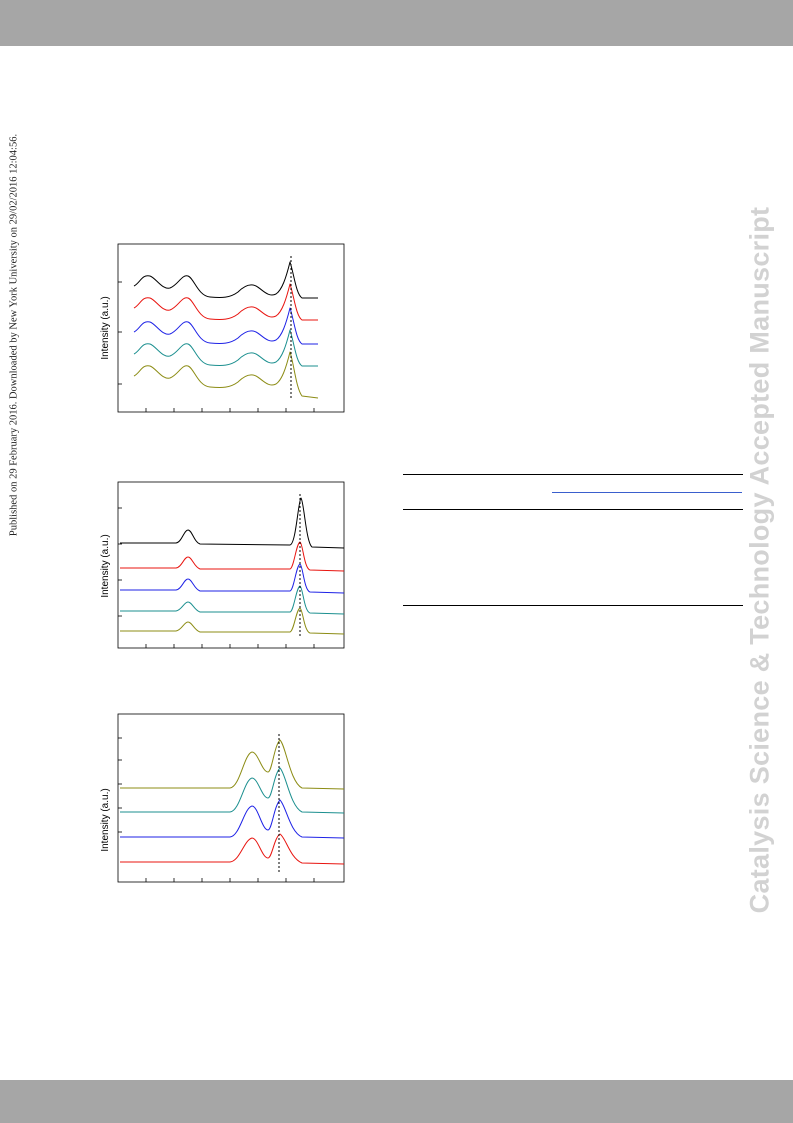 The image size is (793, 1123). I want to click on spectrum-panel-3: Intensity (a.u.), so click(222, 798).